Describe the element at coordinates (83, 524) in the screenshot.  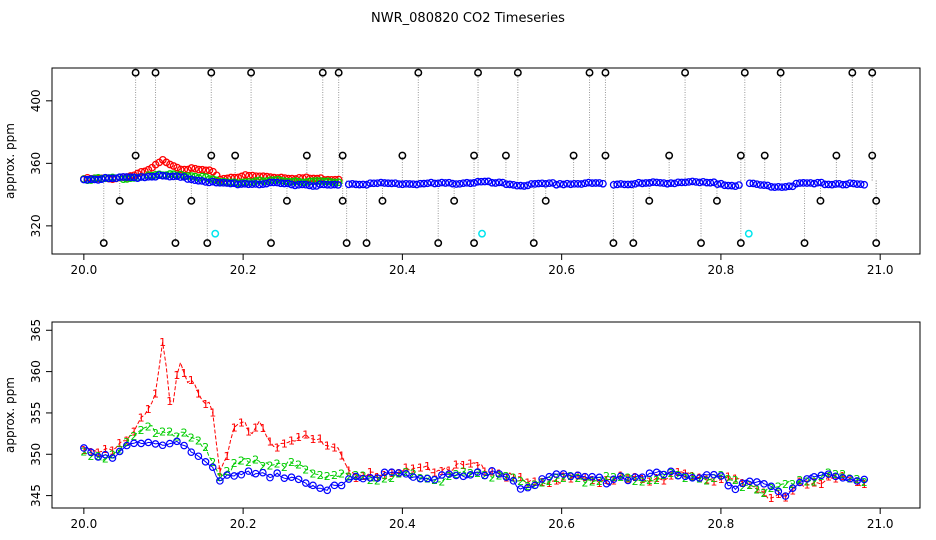
I see `x-tick-label: 20.0` at that location.